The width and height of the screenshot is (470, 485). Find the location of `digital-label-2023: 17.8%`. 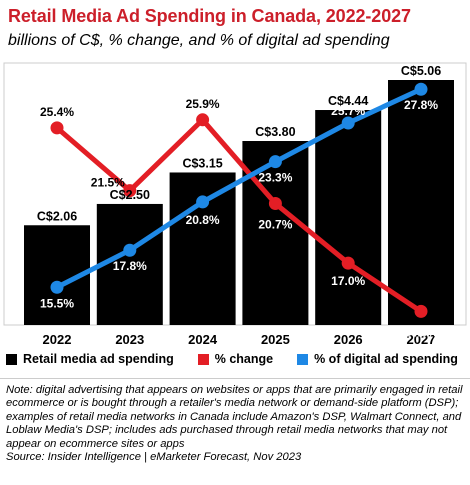

digital-label-2023: 17.8% is located at coordinates (130, 266).